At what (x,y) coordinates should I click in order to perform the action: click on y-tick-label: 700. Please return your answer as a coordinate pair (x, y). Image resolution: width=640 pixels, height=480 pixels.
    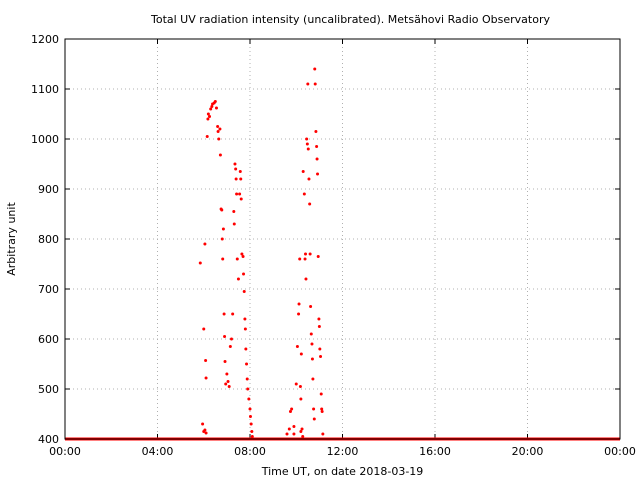
    Looking at the image, I should click on (48, 289).